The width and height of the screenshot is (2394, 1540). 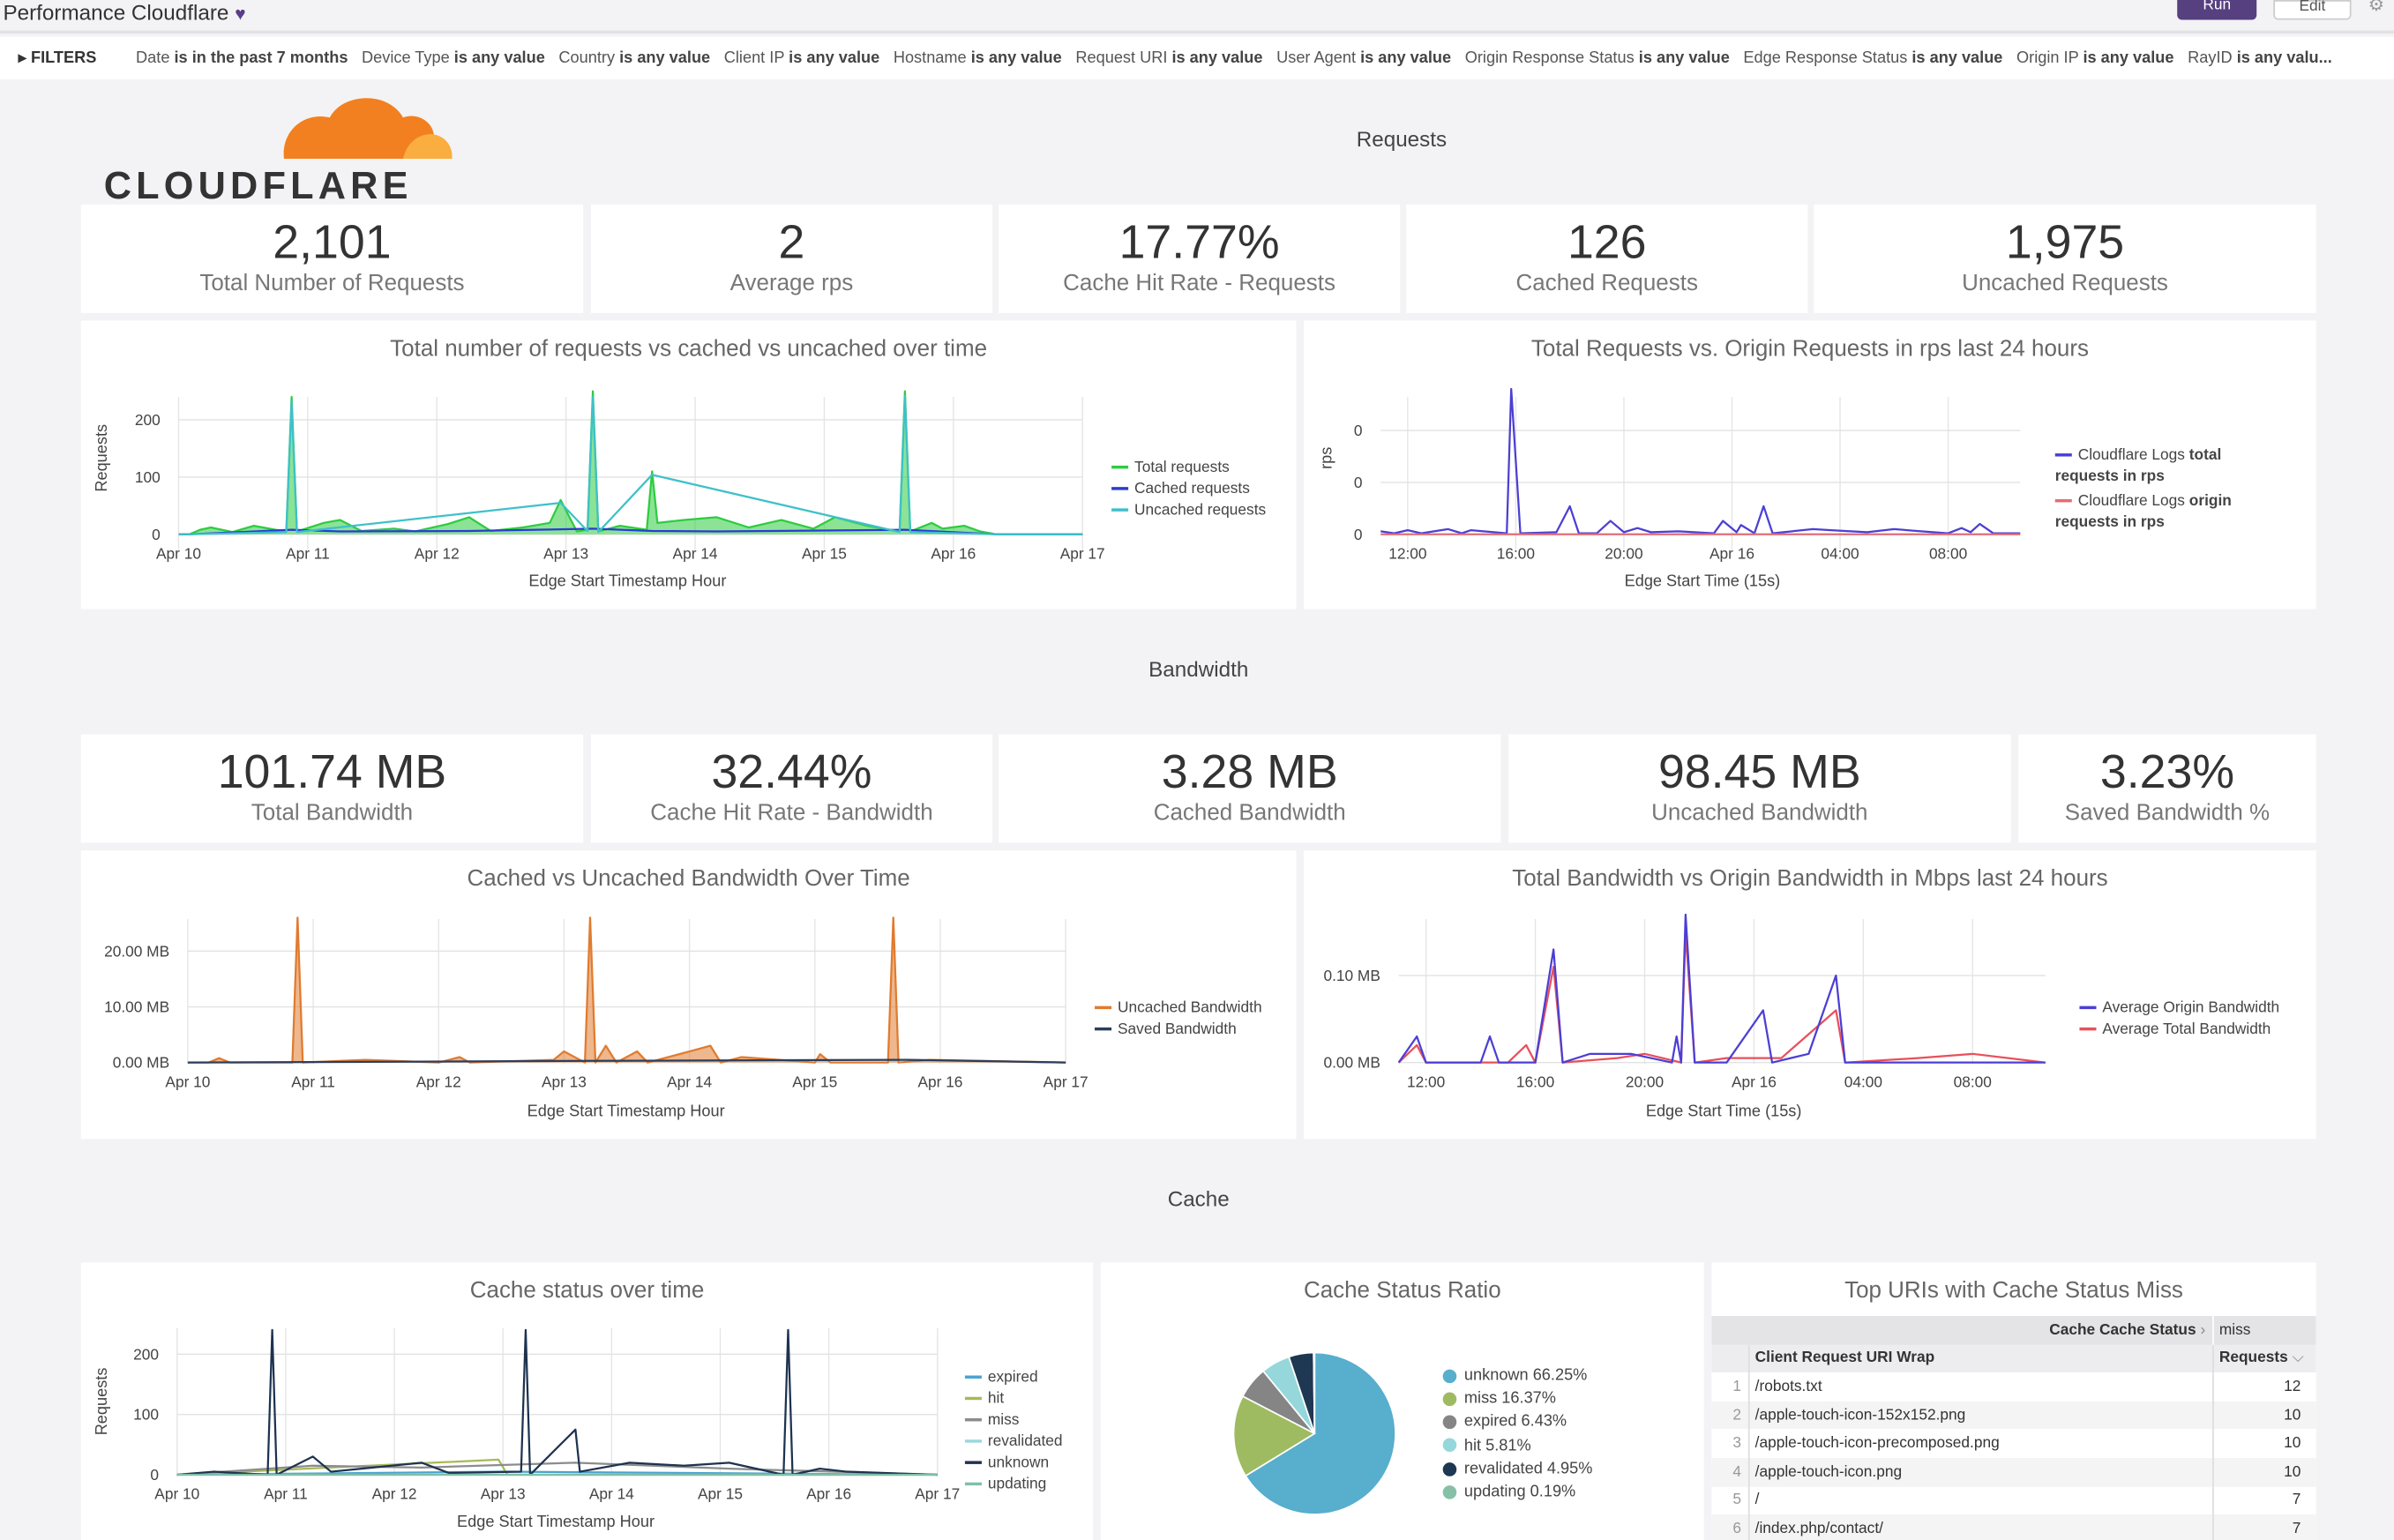 What do you see at coordinates (1402, 1401) in the screenshot?
I see `panel-cache-ratio: Cache Status Ratio` at bounding box center [1402, 1401].